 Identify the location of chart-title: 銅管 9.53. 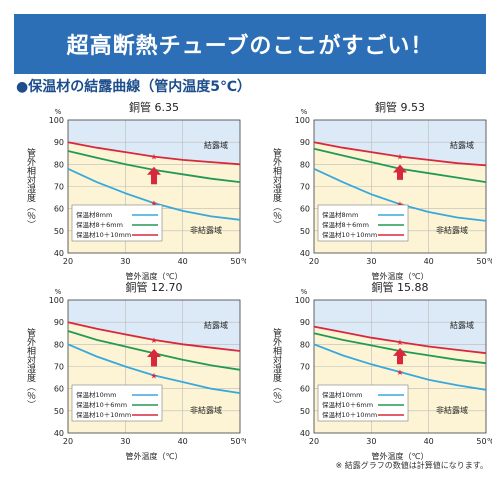
(400, 107).